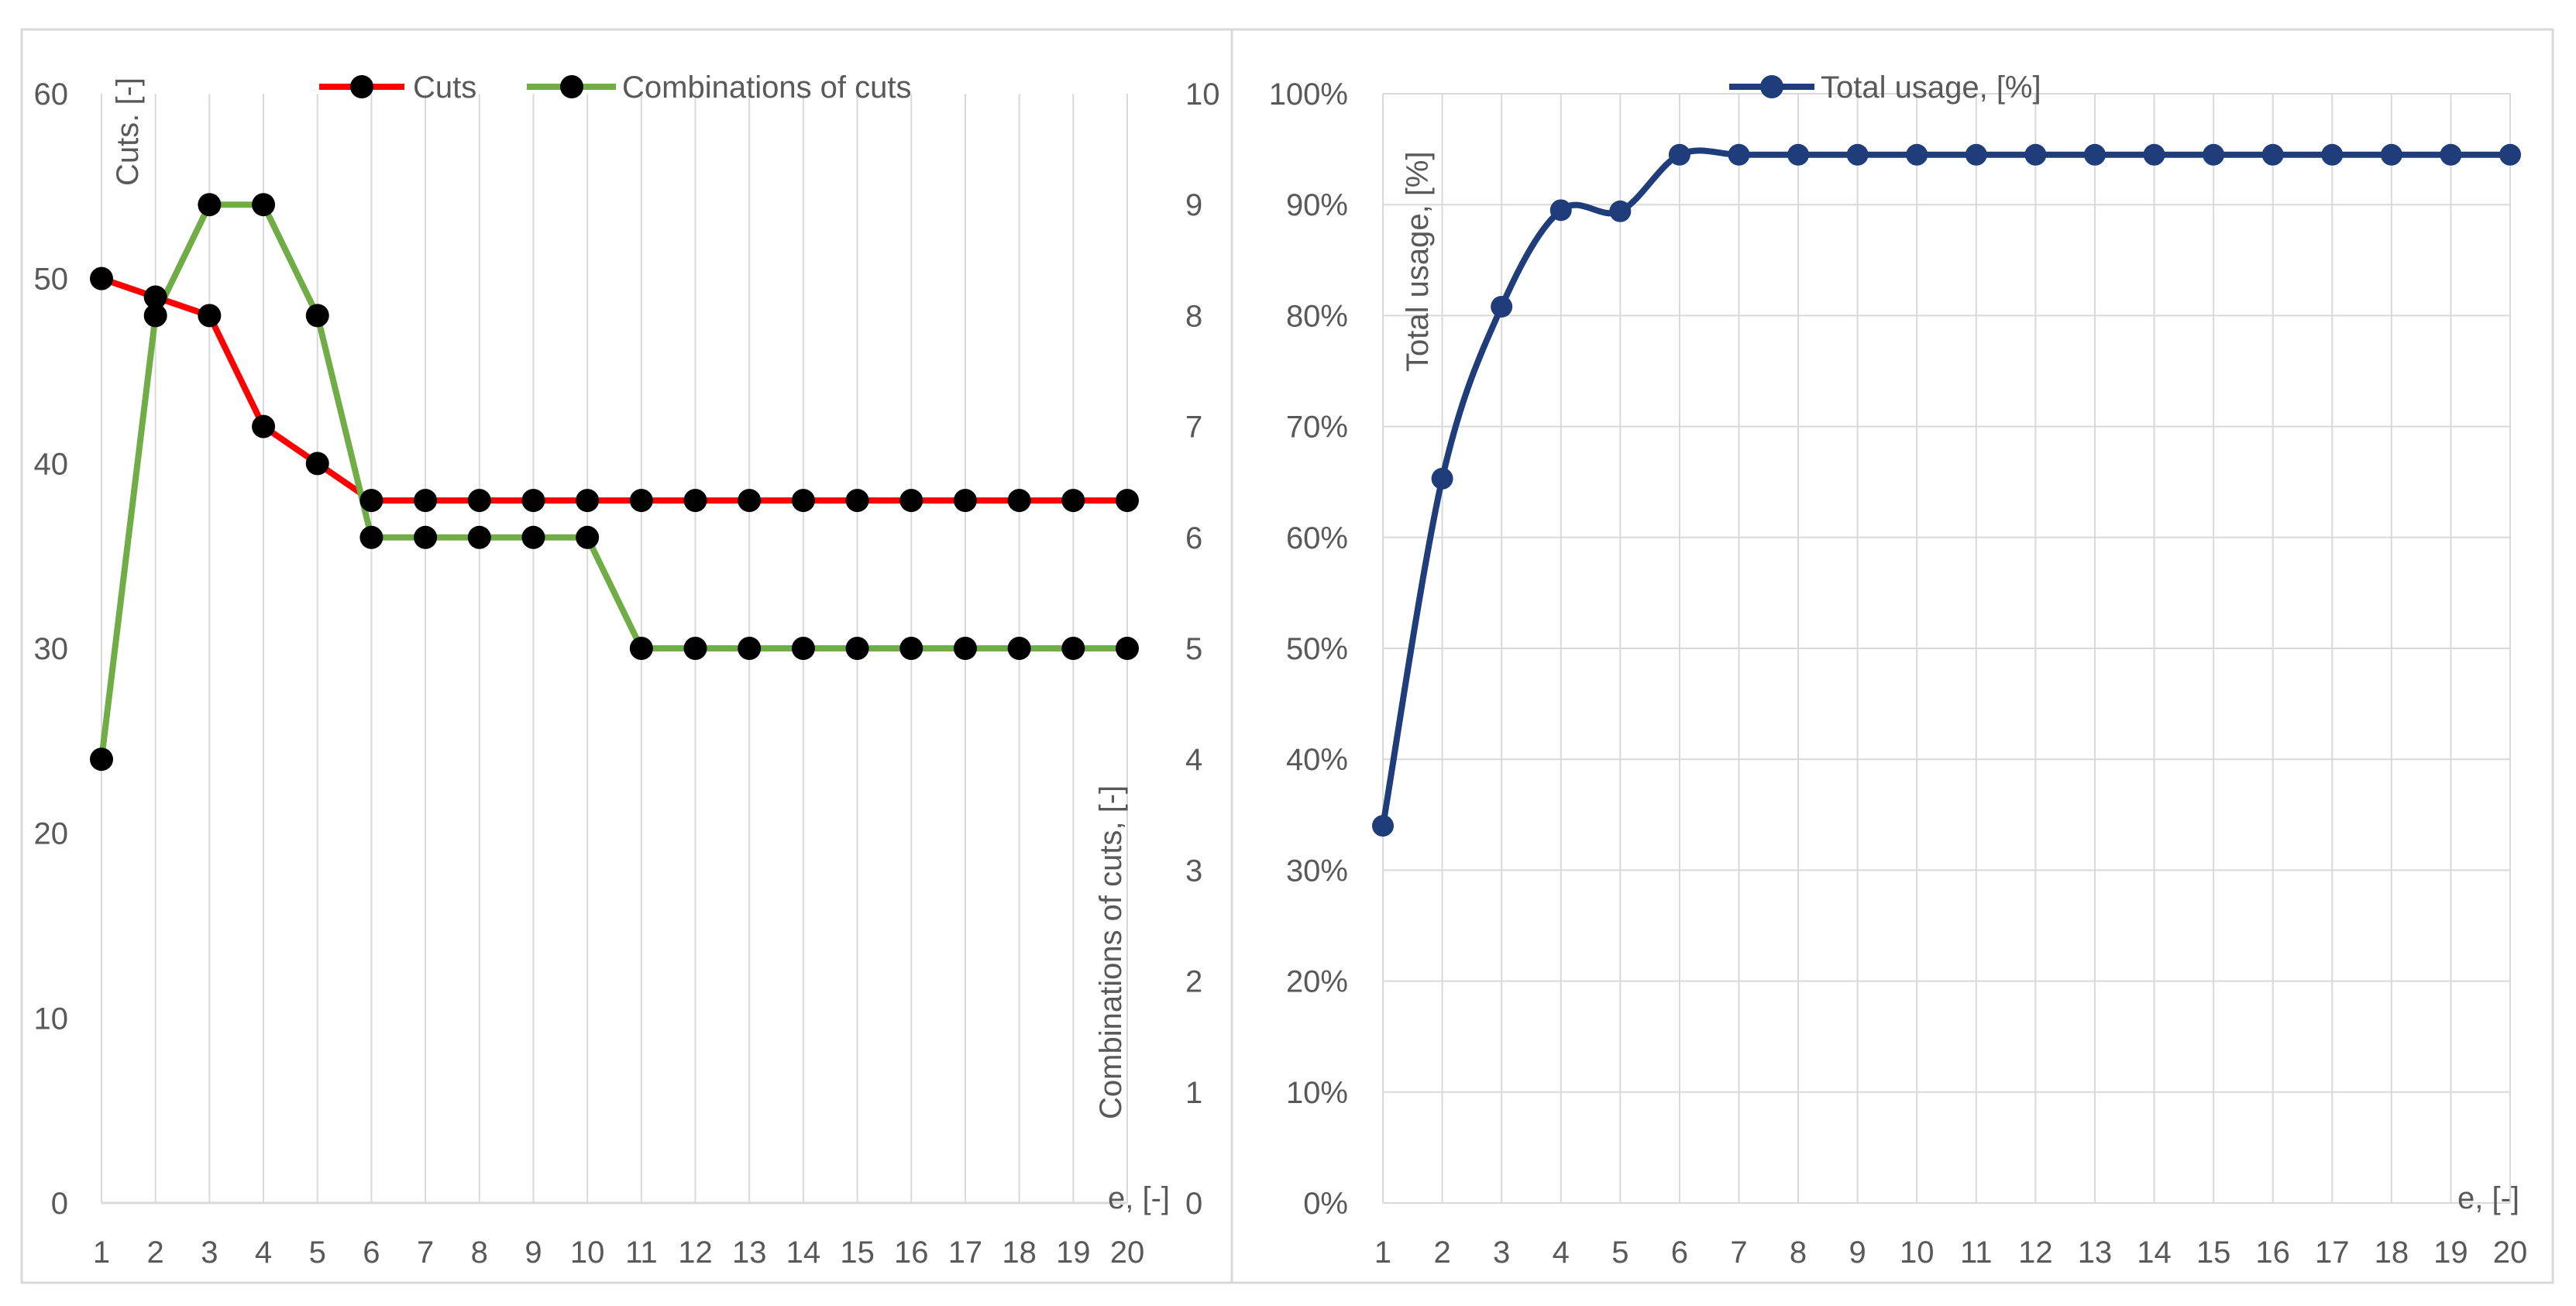  Describe the element at coordinates (1738, 1253) in the screenshot. I see `chart2-x-tick-label: 7` at that location.